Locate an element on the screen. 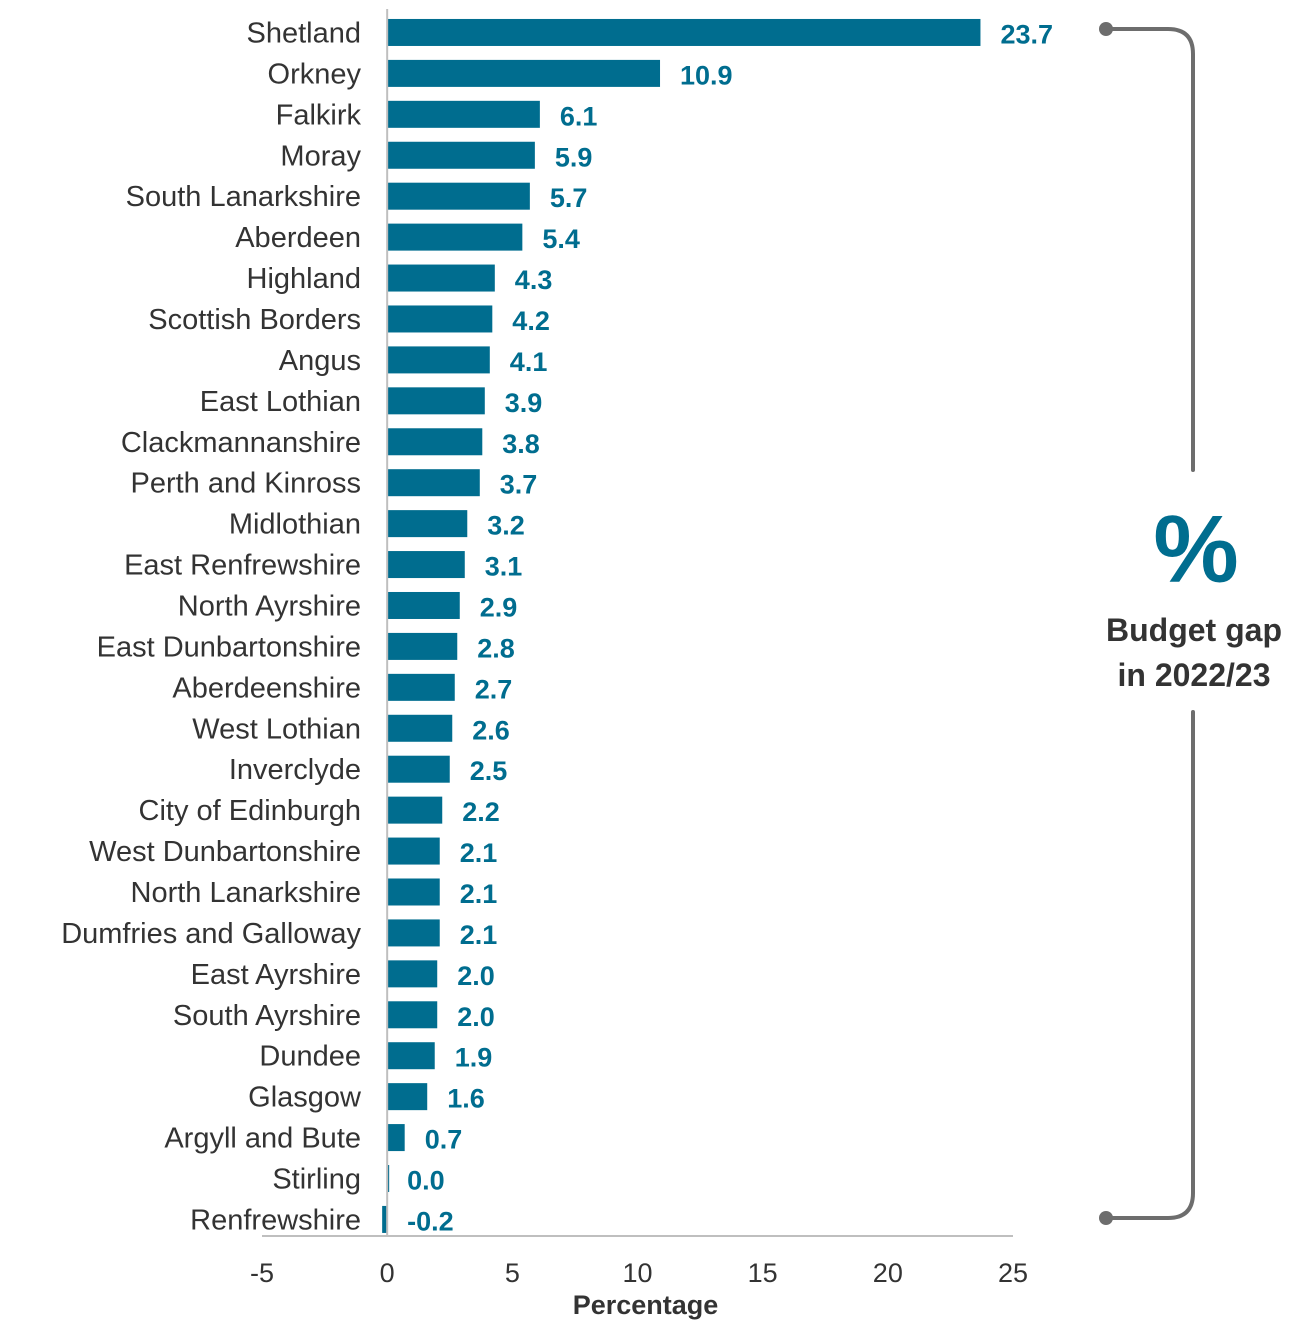 The height and width of the screenshot is (1321, 1310). value-label: 4.2 is located at coordinates (531, 321).